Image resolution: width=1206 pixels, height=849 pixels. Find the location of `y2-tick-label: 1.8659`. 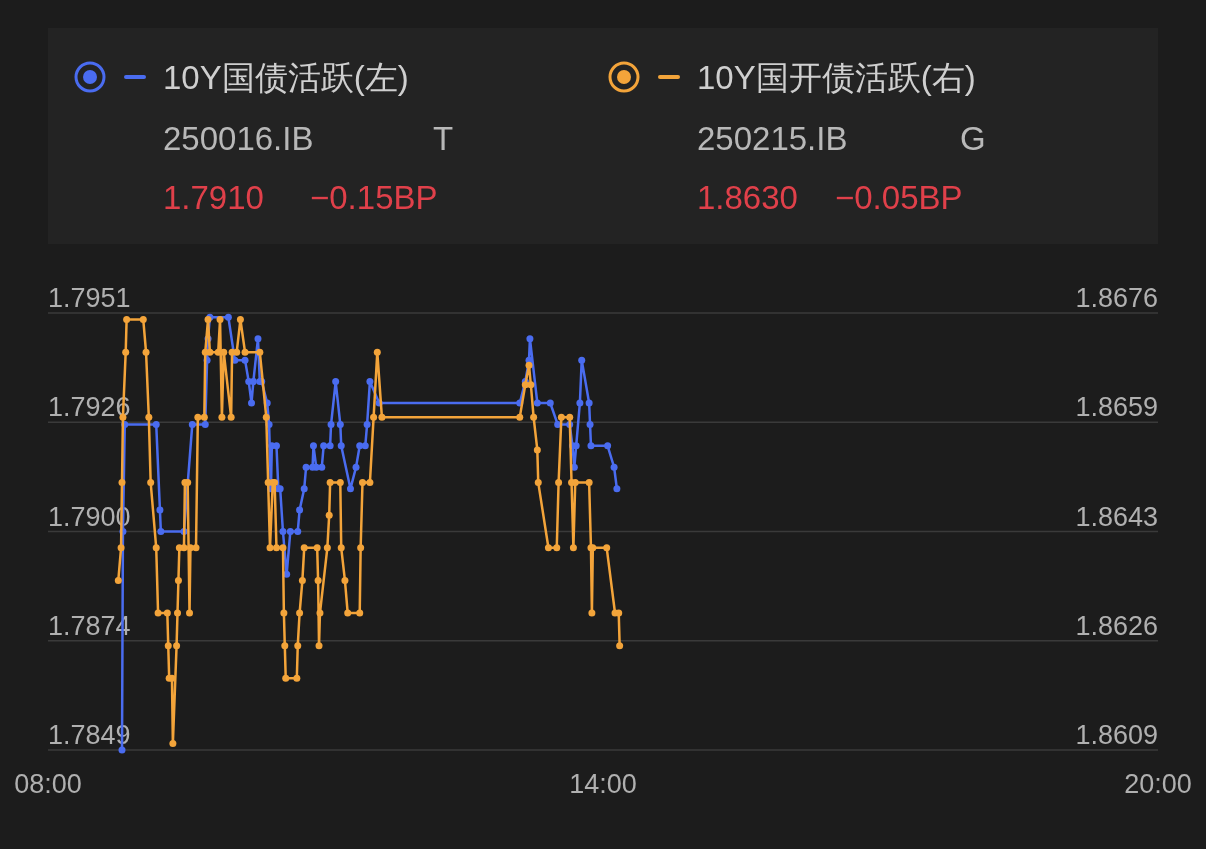

y2-tick-label: 1.8659 is located at coordinates (1116, 407).